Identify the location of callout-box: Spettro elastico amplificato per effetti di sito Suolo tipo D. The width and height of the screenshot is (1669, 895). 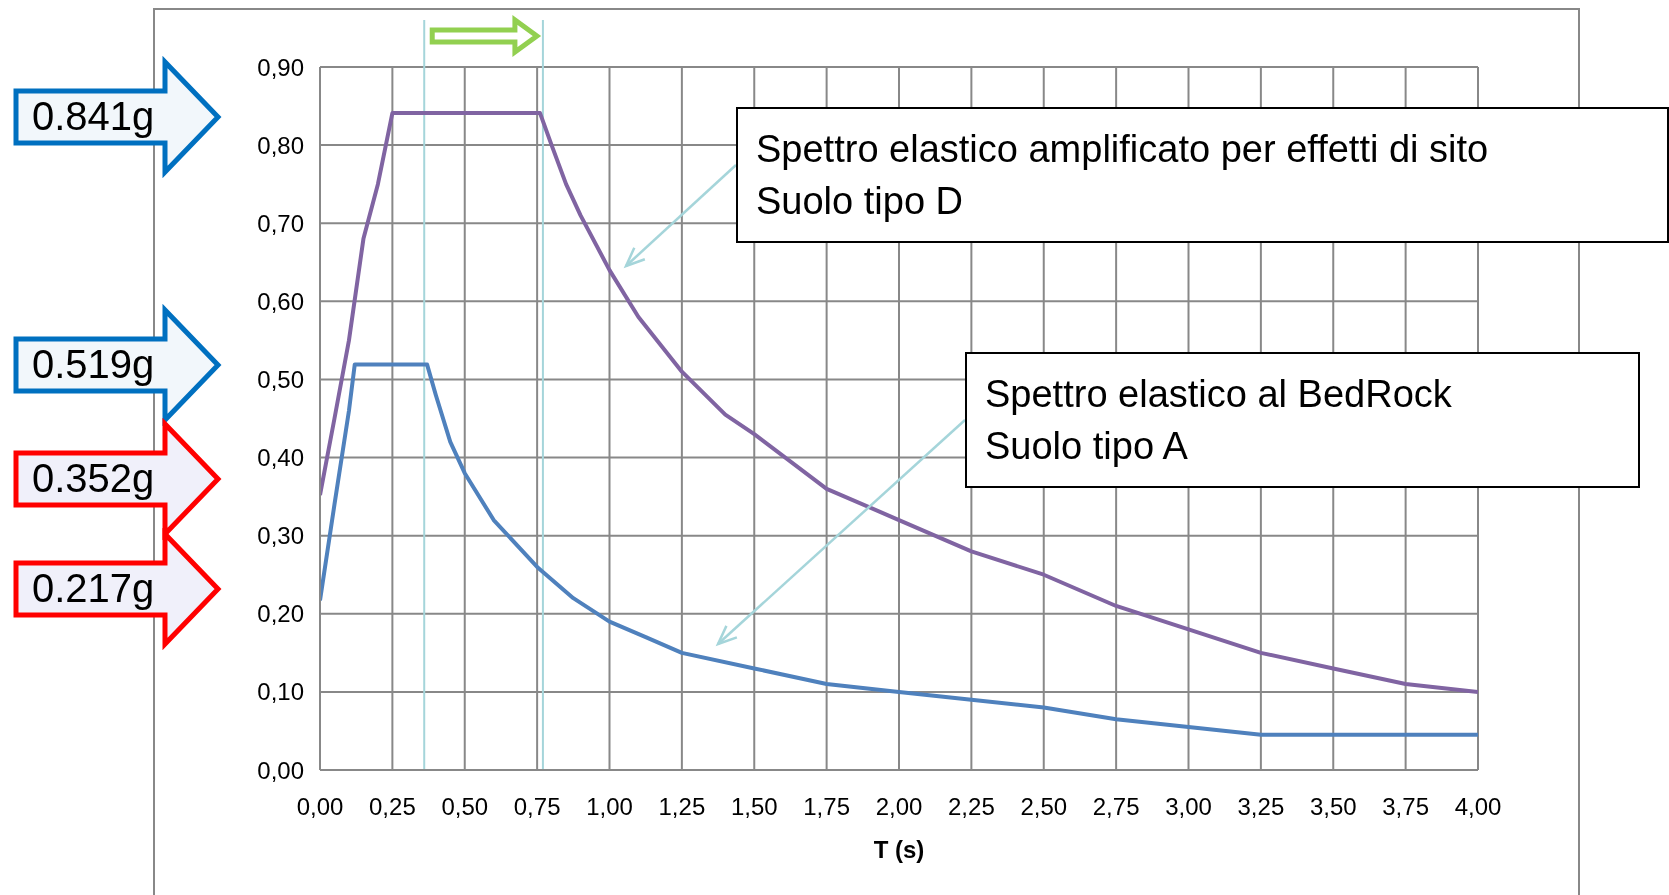
(1202, 175).